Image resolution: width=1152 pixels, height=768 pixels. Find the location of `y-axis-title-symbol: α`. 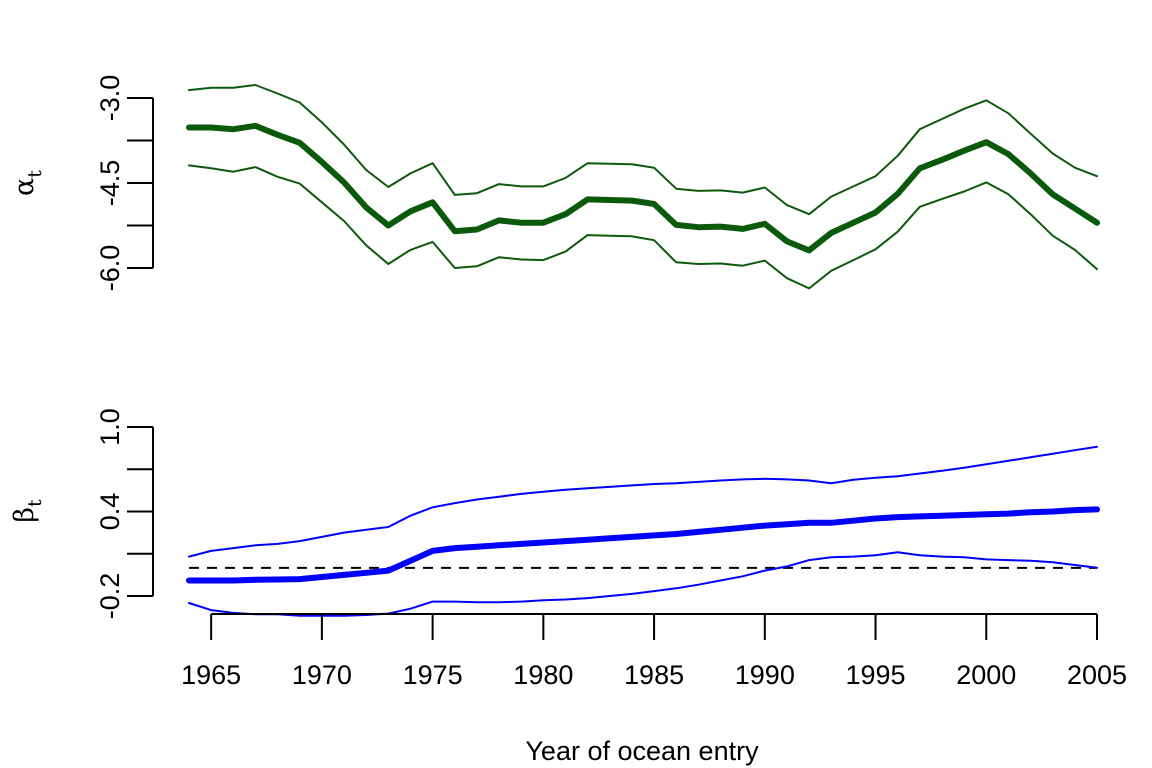

y-axis-title-symbol: α is located at coordinates (24, 187).